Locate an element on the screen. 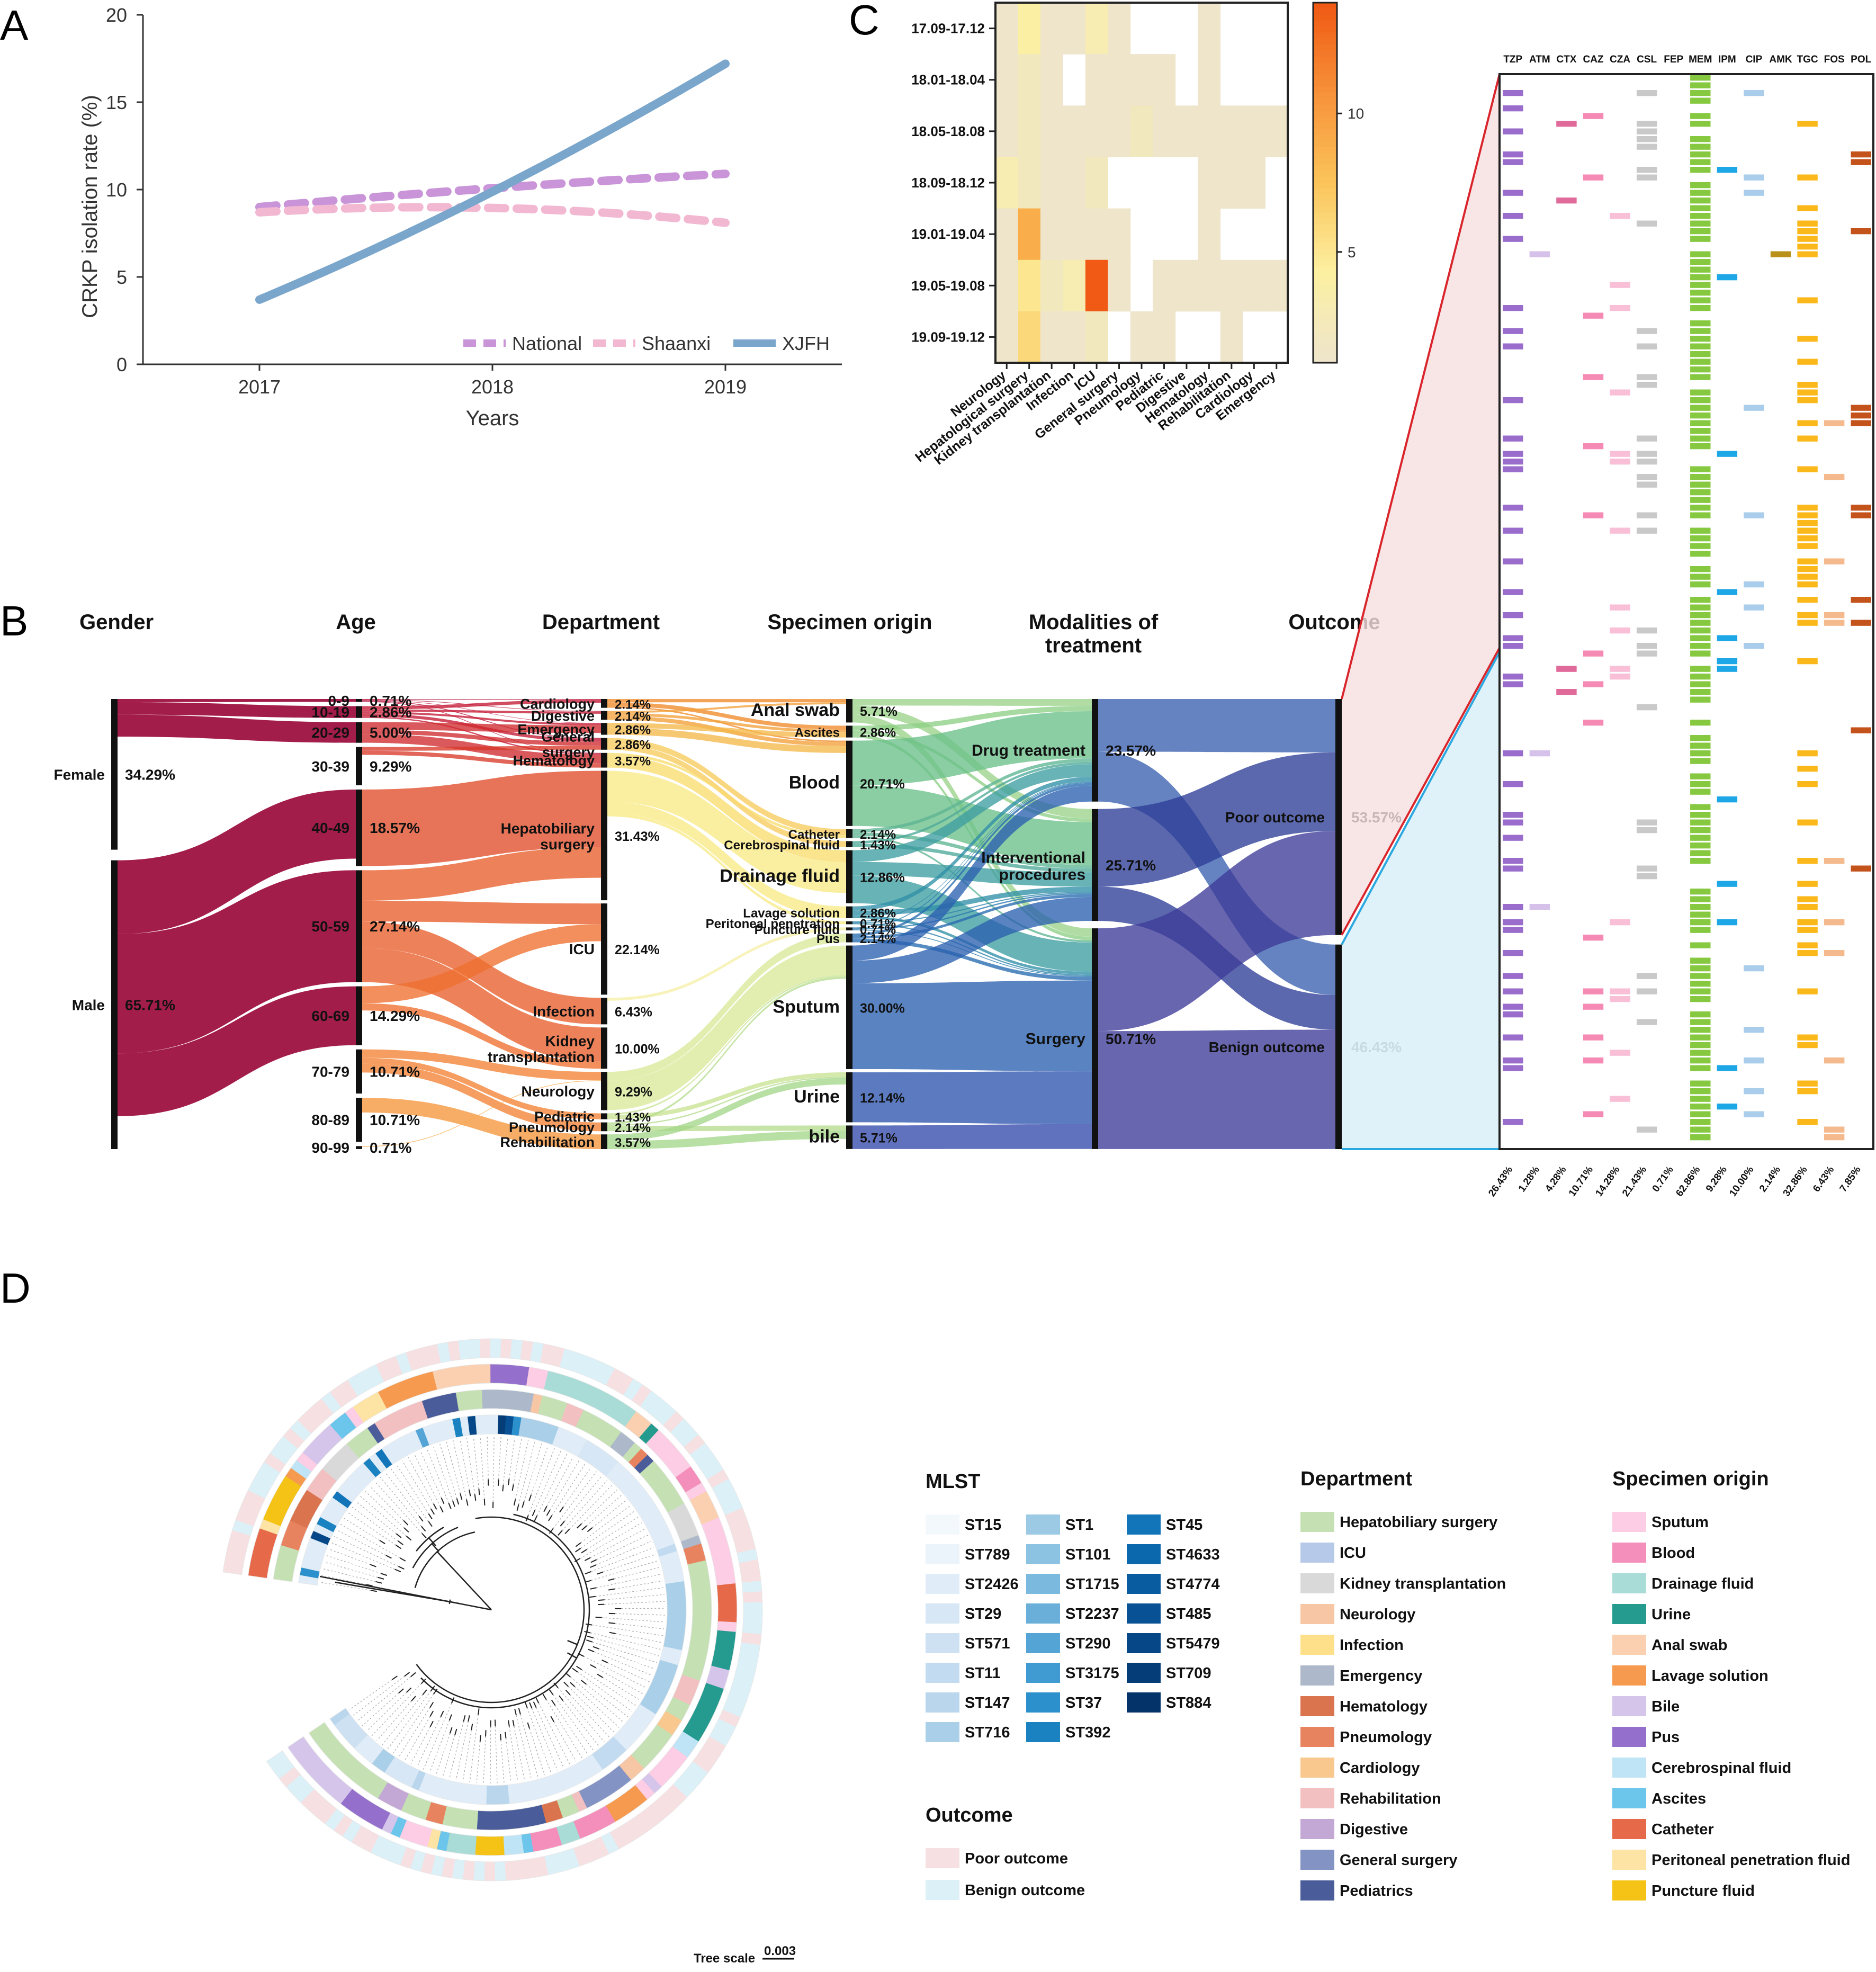 The image size is (1876, 1972). d-legend-label-st11: ST11 is located at coordinates (983, 1673).